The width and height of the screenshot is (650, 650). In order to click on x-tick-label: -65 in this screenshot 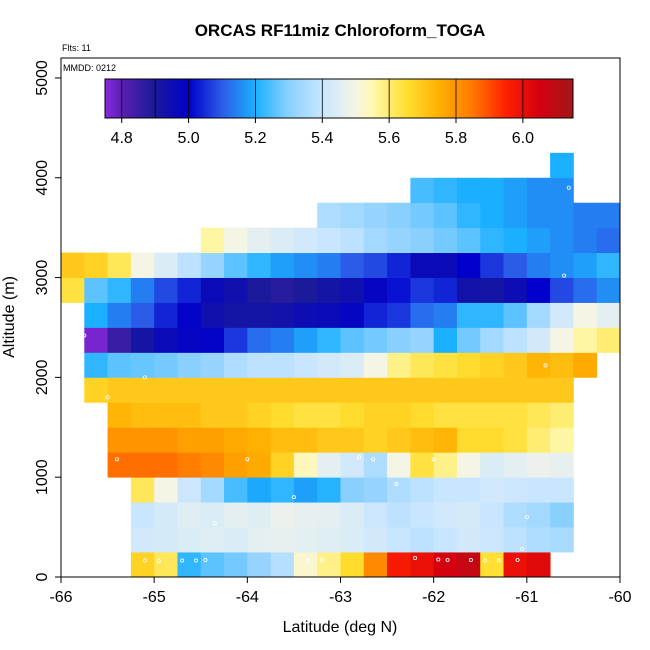, I will do `click(154, 597)`.